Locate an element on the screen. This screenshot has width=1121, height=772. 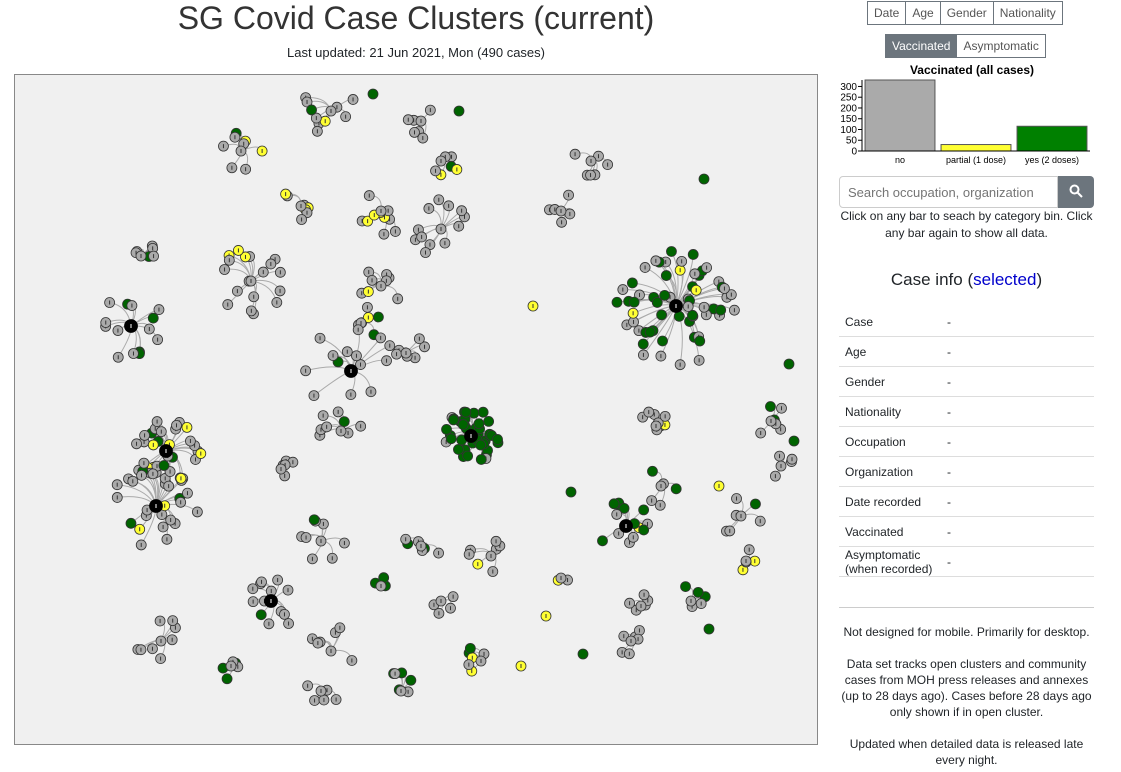
search-icon is located at coordinates (1076, 191).